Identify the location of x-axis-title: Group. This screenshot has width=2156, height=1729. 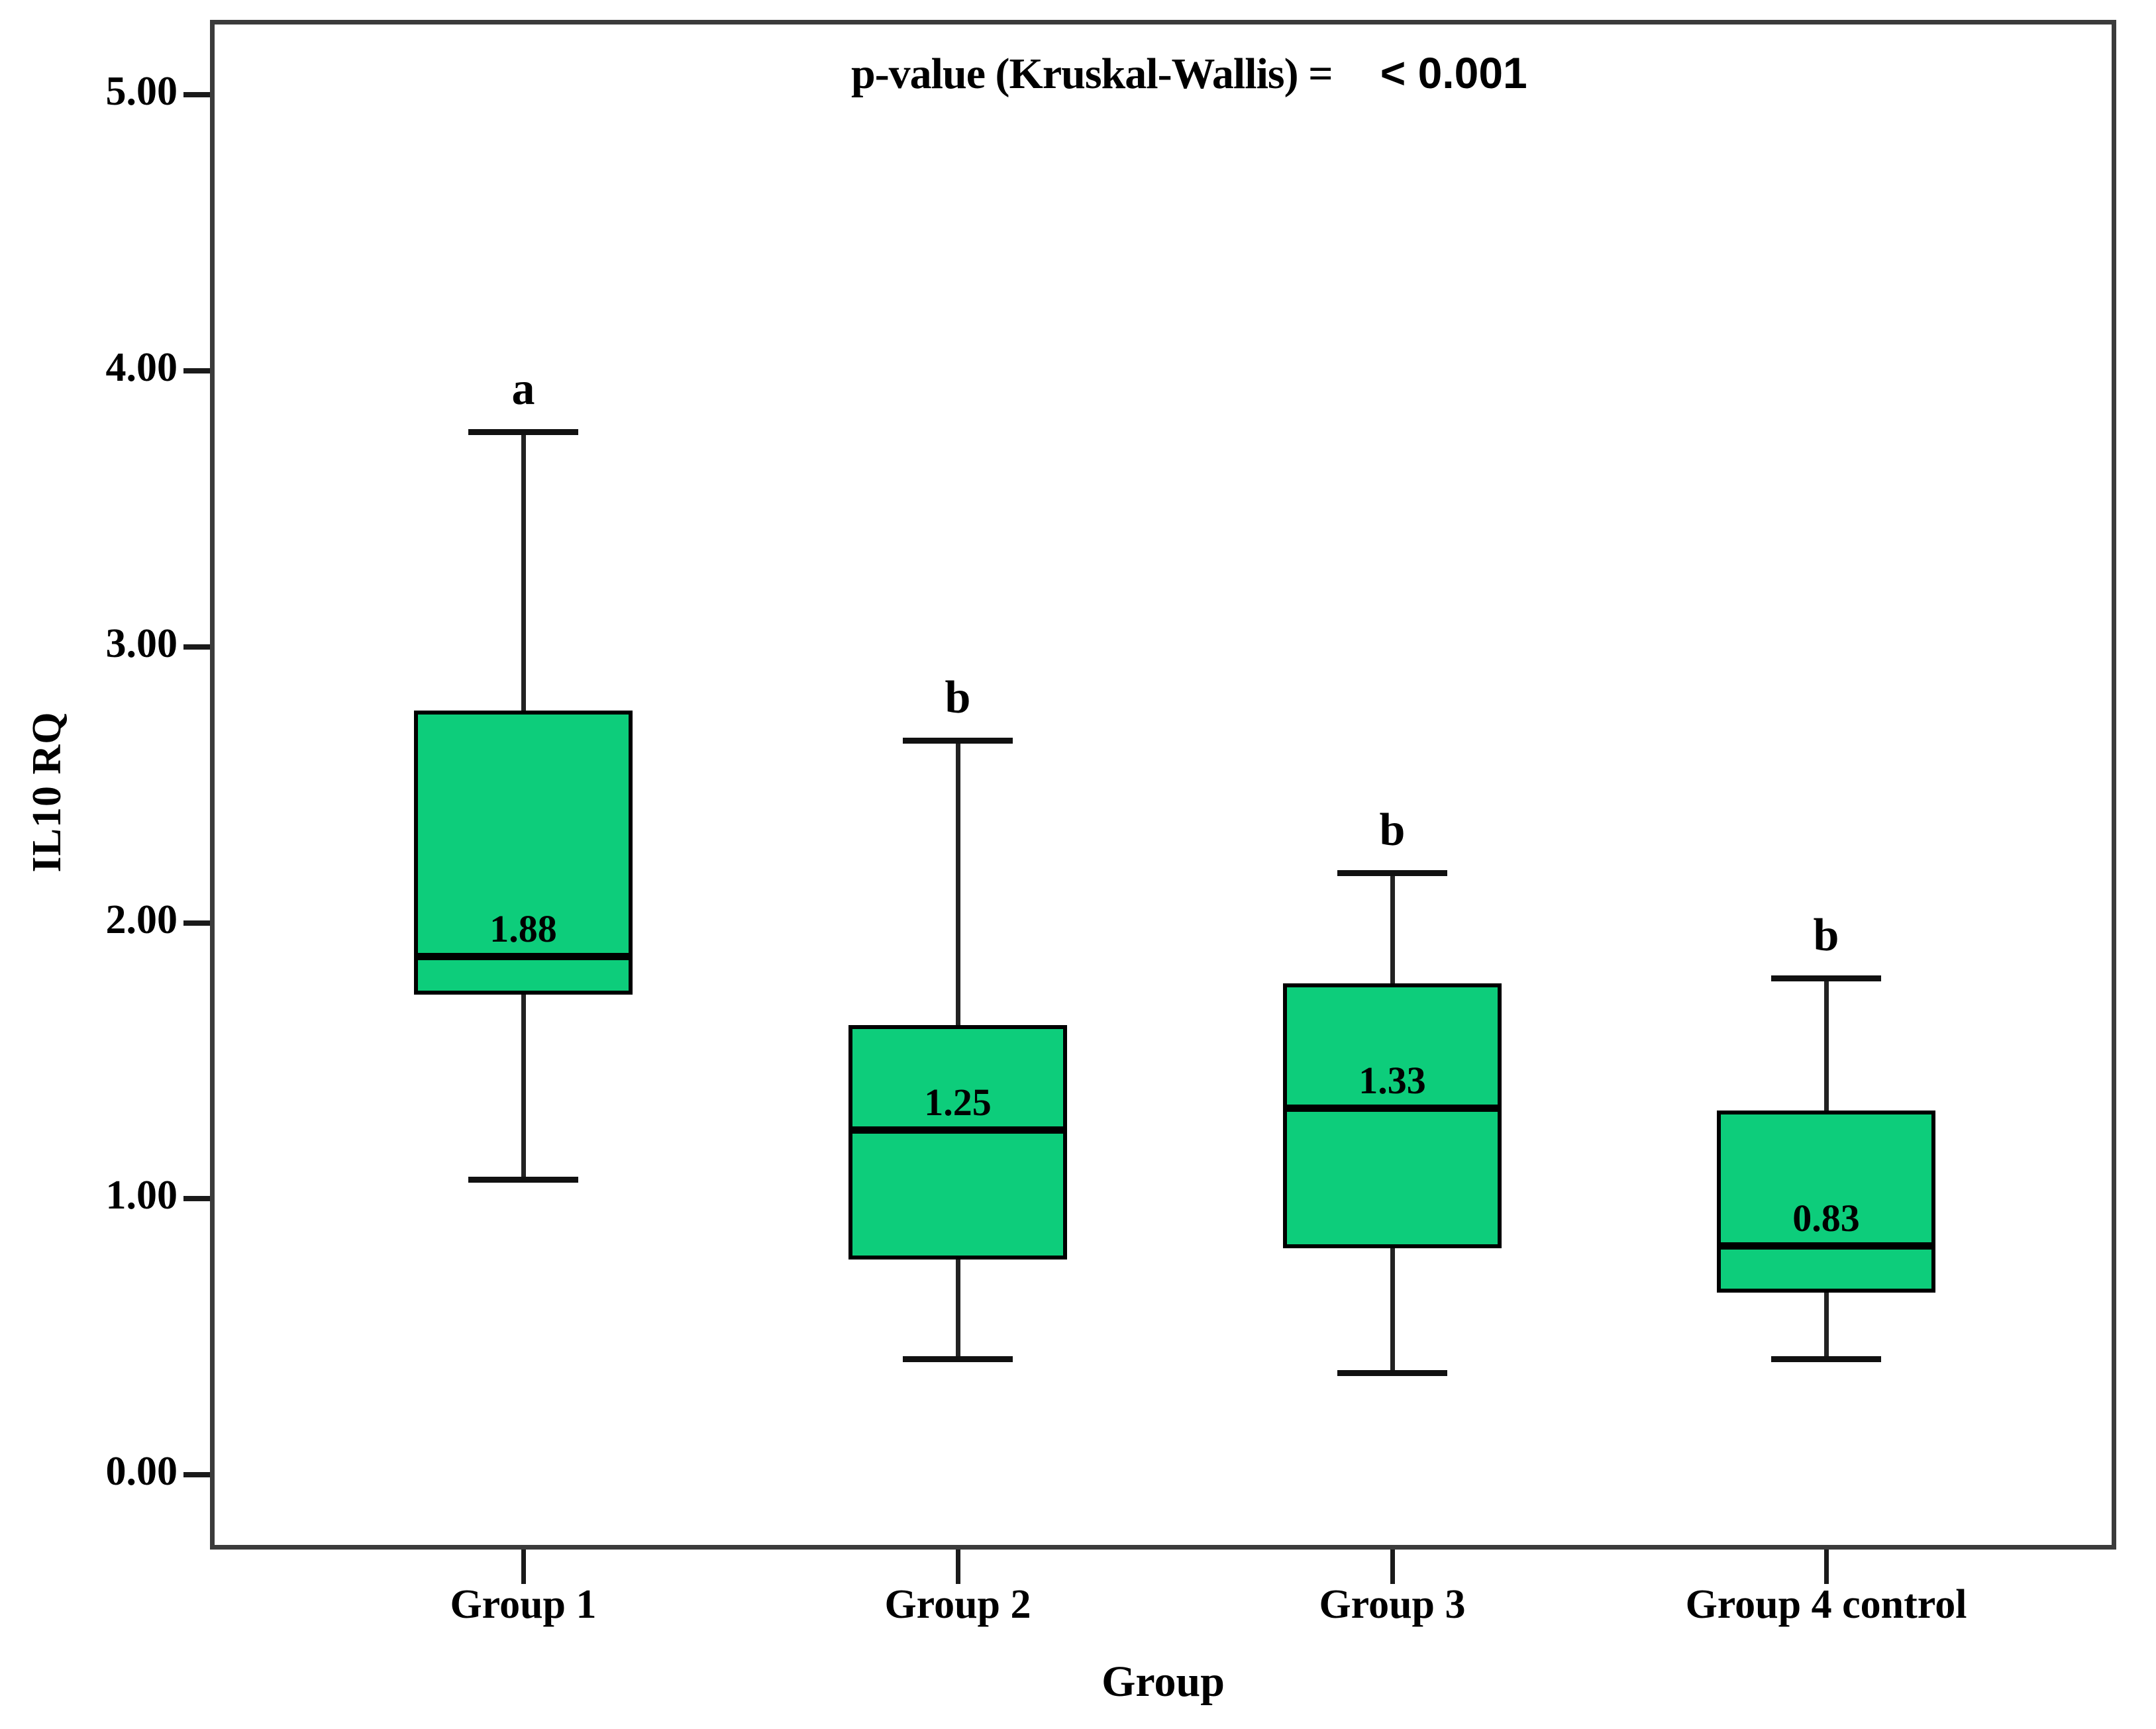
(1164, 1681).